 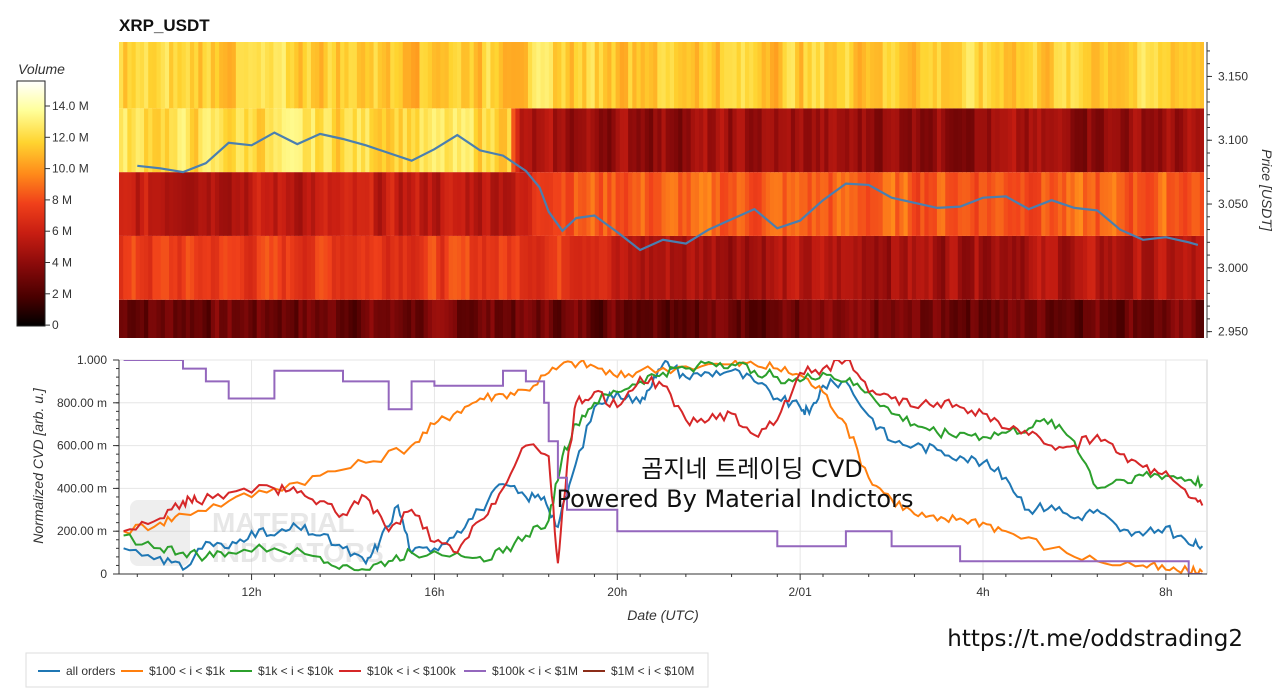 I want to click on colorbar-tick-label: 4 M, so click(x=62, y=263).